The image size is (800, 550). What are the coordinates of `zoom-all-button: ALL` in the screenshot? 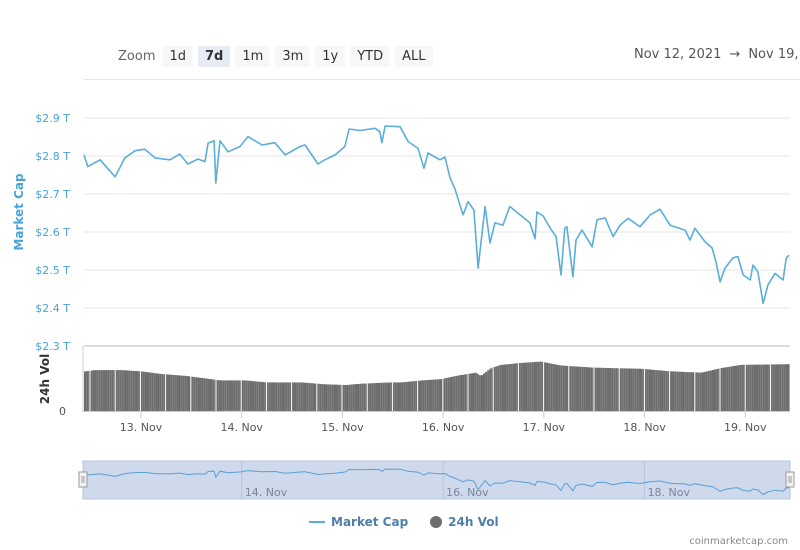 It's located at (414, 56).